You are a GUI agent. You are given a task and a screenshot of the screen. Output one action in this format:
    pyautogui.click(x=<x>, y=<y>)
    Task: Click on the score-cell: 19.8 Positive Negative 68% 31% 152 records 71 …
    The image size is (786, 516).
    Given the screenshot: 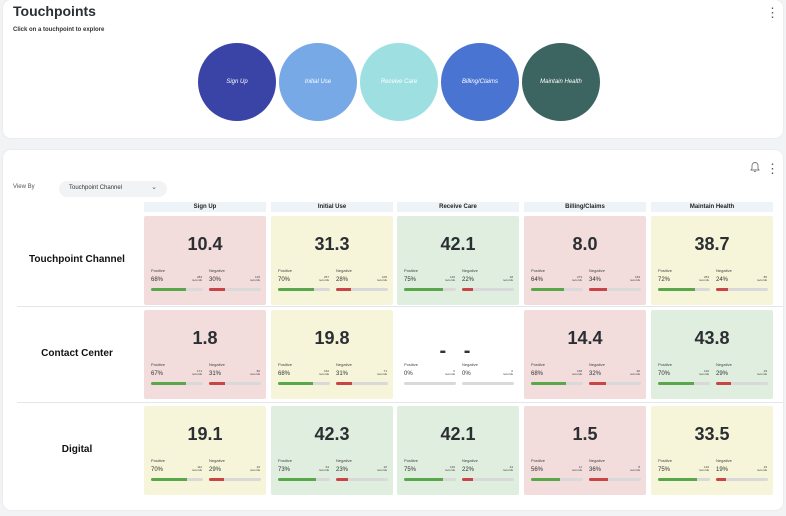 What is the action you would take?
    pyautogui.click(x=332, y=354)
    